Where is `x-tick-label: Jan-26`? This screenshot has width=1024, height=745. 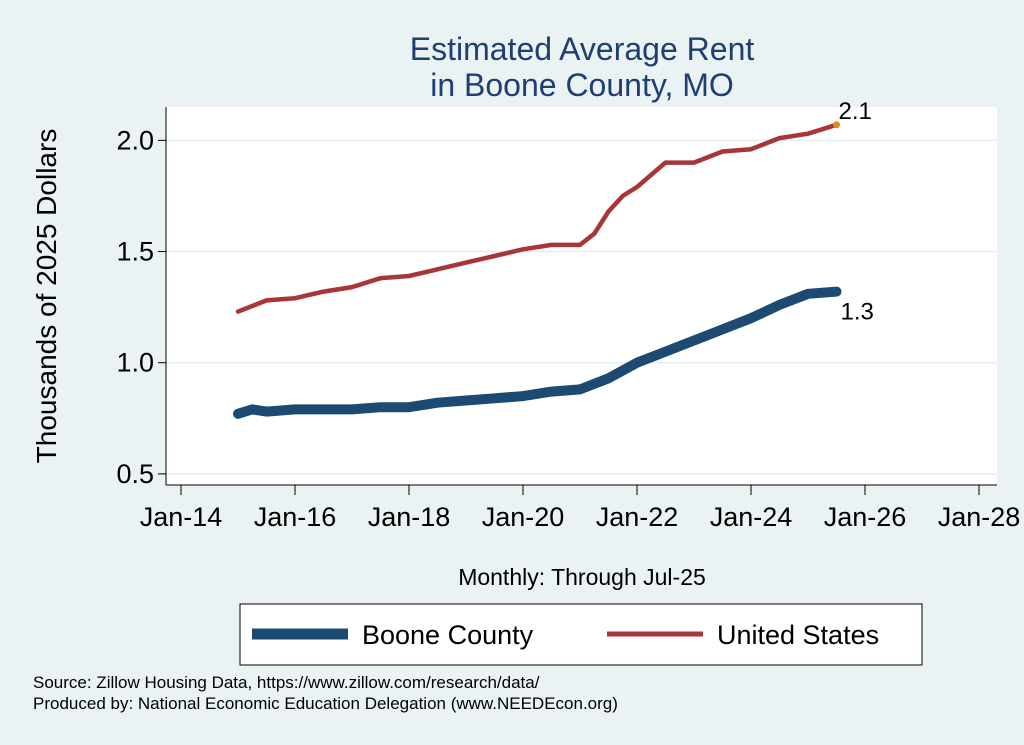
x-tick-label: Jan-26 is located at coordinates (865, 517).